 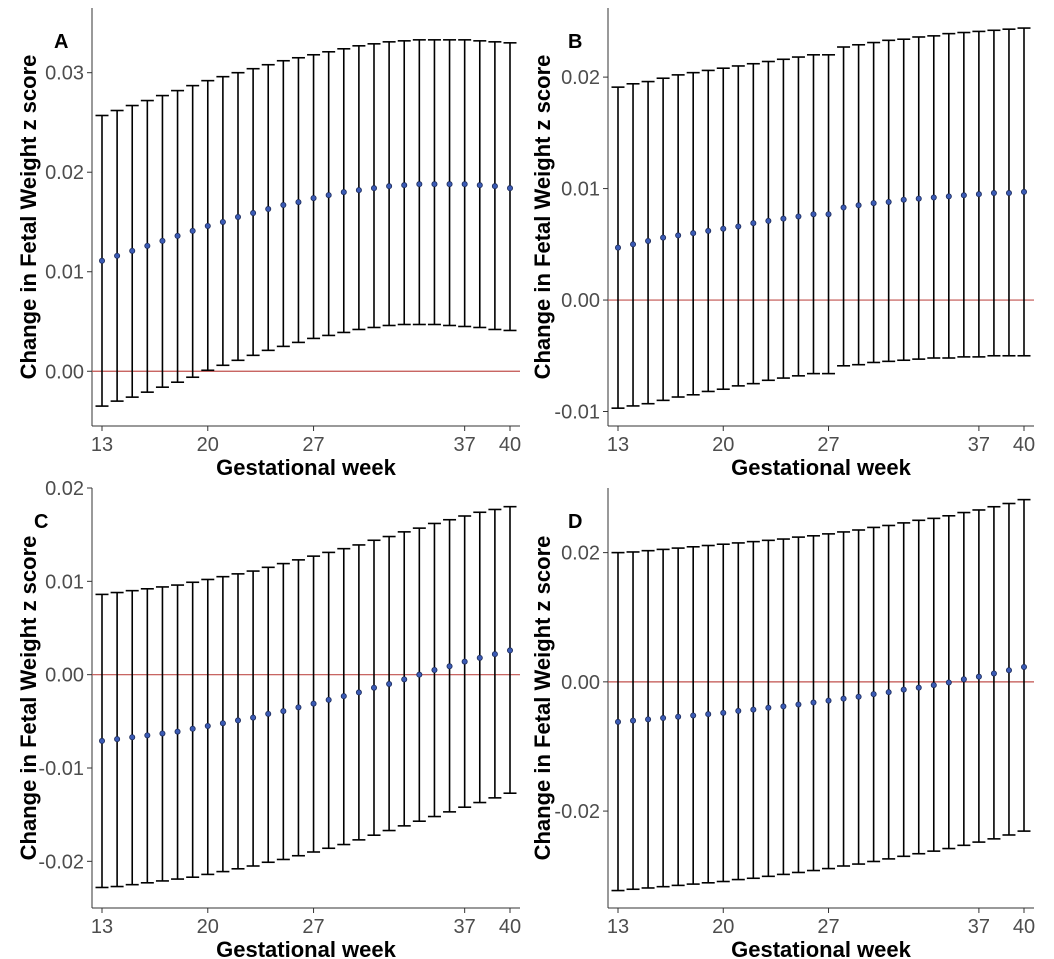 I want to click on panel-label: A, so click(x=61, y=42).